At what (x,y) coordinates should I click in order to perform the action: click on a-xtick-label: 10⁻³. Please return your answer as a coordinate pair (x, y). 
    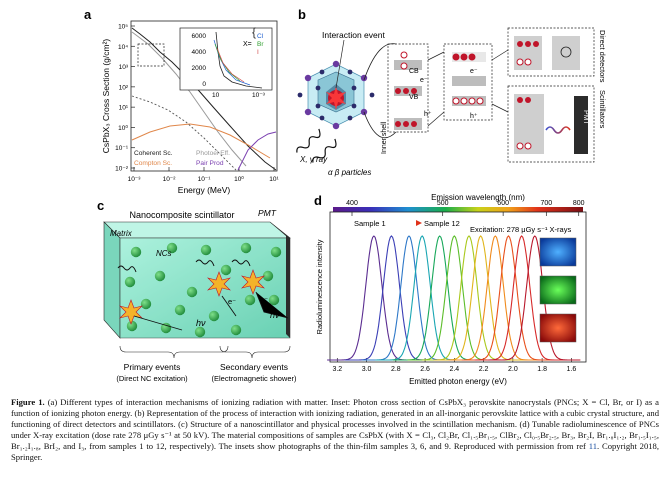
    Looking at the image, I should click on (135, 179).